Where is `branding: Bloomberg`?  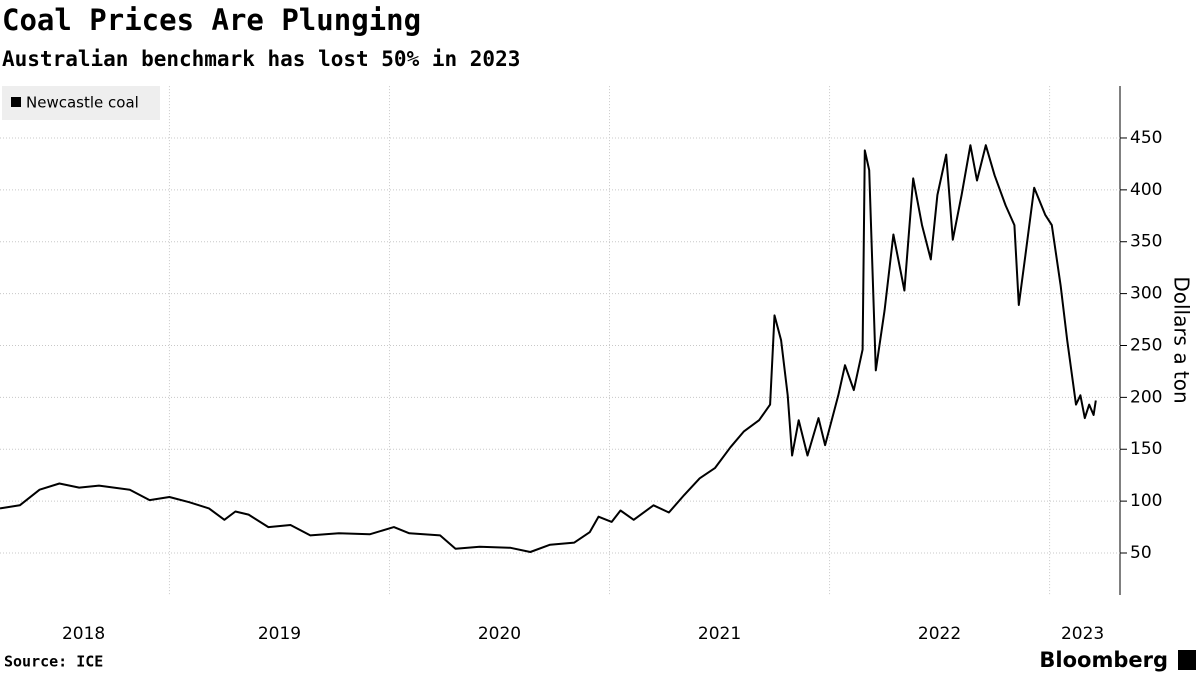
branding: Bloomberg is located at coordinates (1103, 660).